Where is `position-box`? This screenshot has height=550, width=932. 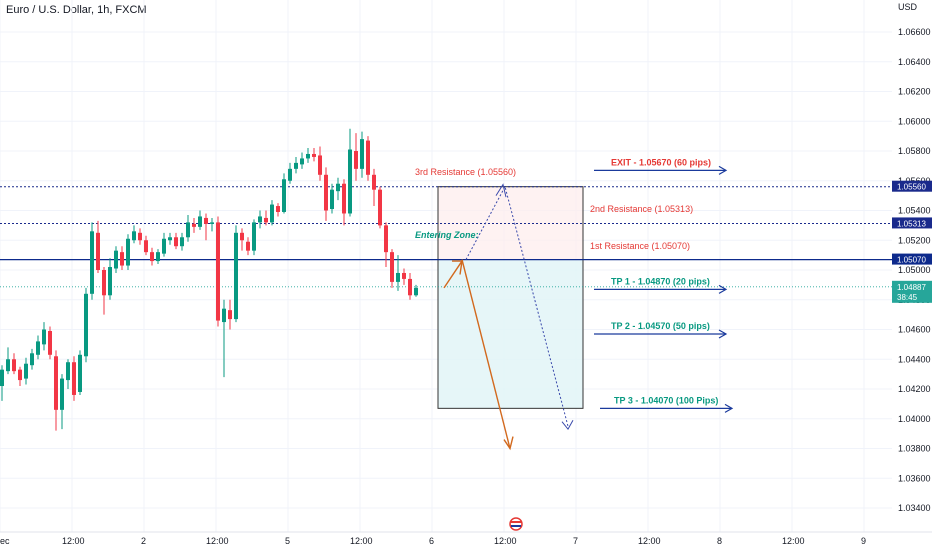 position-box is located at coordinates (510, 297).